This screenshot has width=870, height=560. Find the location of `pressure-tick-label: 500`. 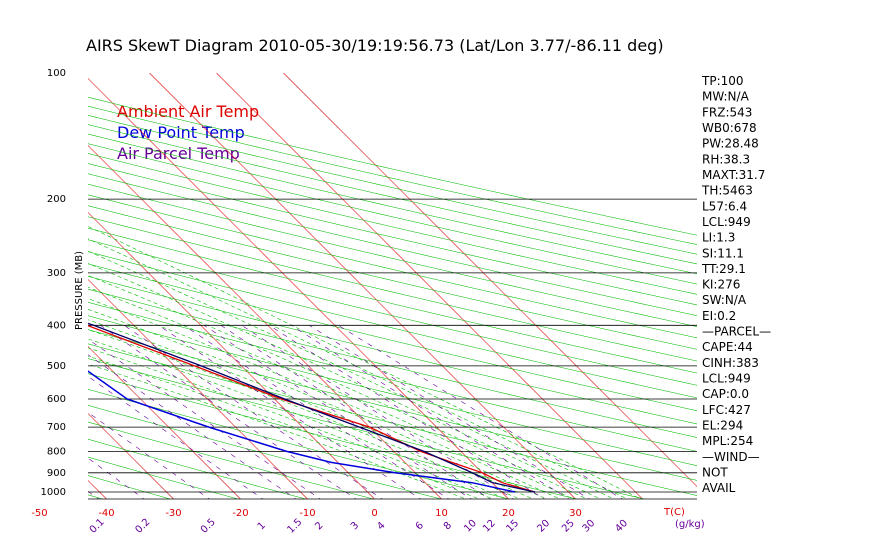

pressure-tick-label: 500 is located at coordinates (56, 366).